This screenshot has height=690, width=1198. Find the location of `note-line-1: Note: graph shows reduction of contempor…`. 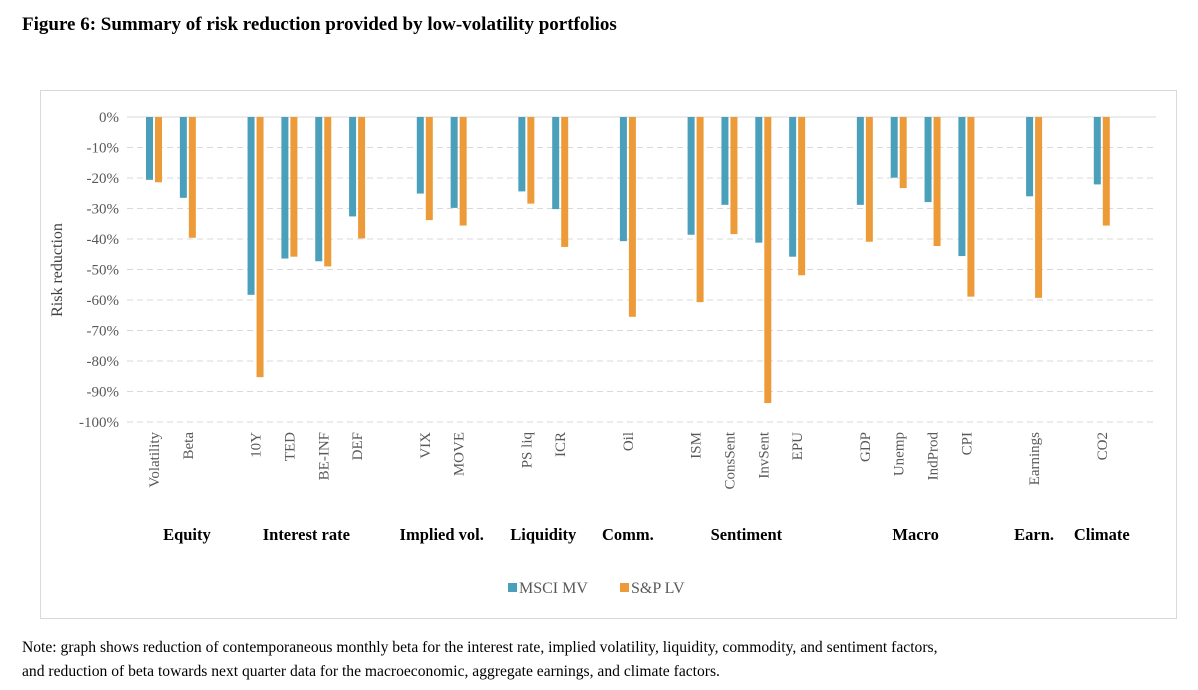

note-line-1: Note: graph shows reduction of contempor… is located at coordinates (480, 647).